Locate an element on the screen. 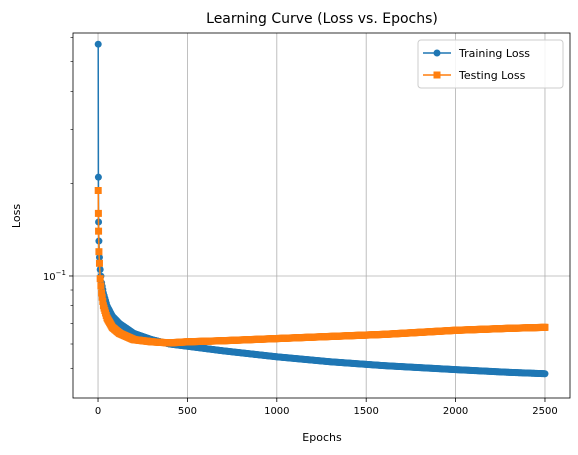 The image size is (578, 455). x-tick-label: 2000 is located at coordinates (455, 411).